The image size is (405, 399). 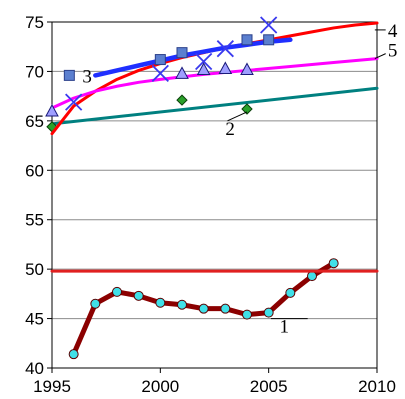 What do you see at coordinates (34, 22) in the screenshot?
I see `y-tick-label: 75` at bounding box center [34, 22].